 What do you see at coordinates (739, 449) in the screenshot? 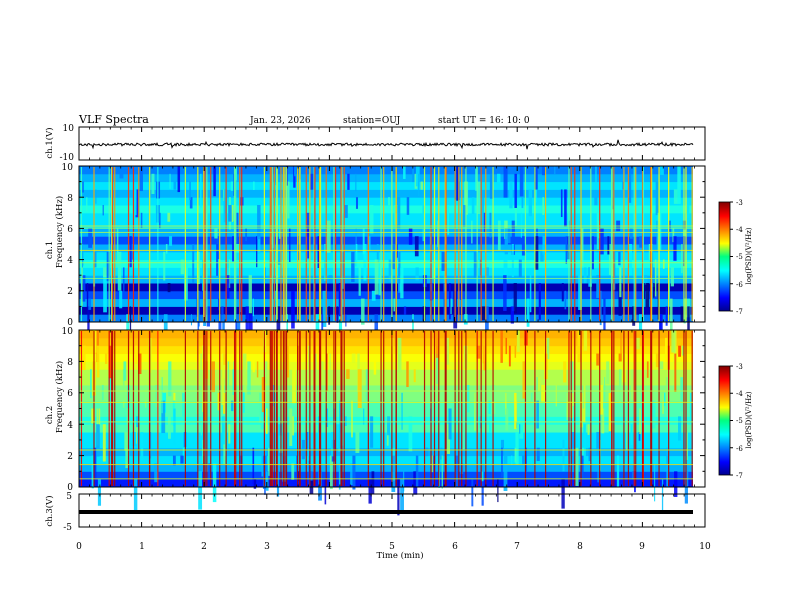
I see `ch2-cb-tick-m6: -6` at bounding box center [739, 449].